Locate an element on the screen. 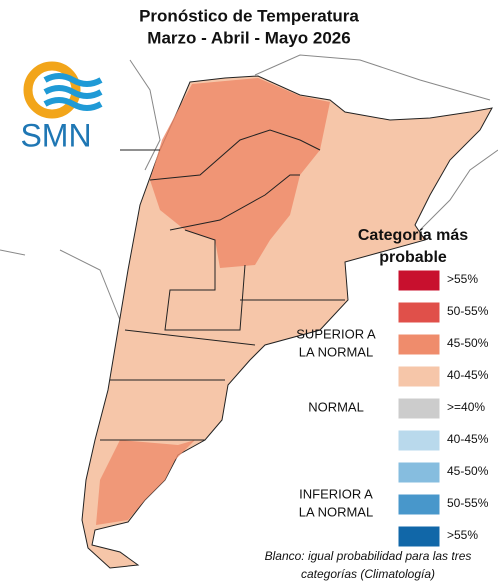 The image size is (498, 588). title: Pronóstico de Temperatura is located at coordinates (249, 15).